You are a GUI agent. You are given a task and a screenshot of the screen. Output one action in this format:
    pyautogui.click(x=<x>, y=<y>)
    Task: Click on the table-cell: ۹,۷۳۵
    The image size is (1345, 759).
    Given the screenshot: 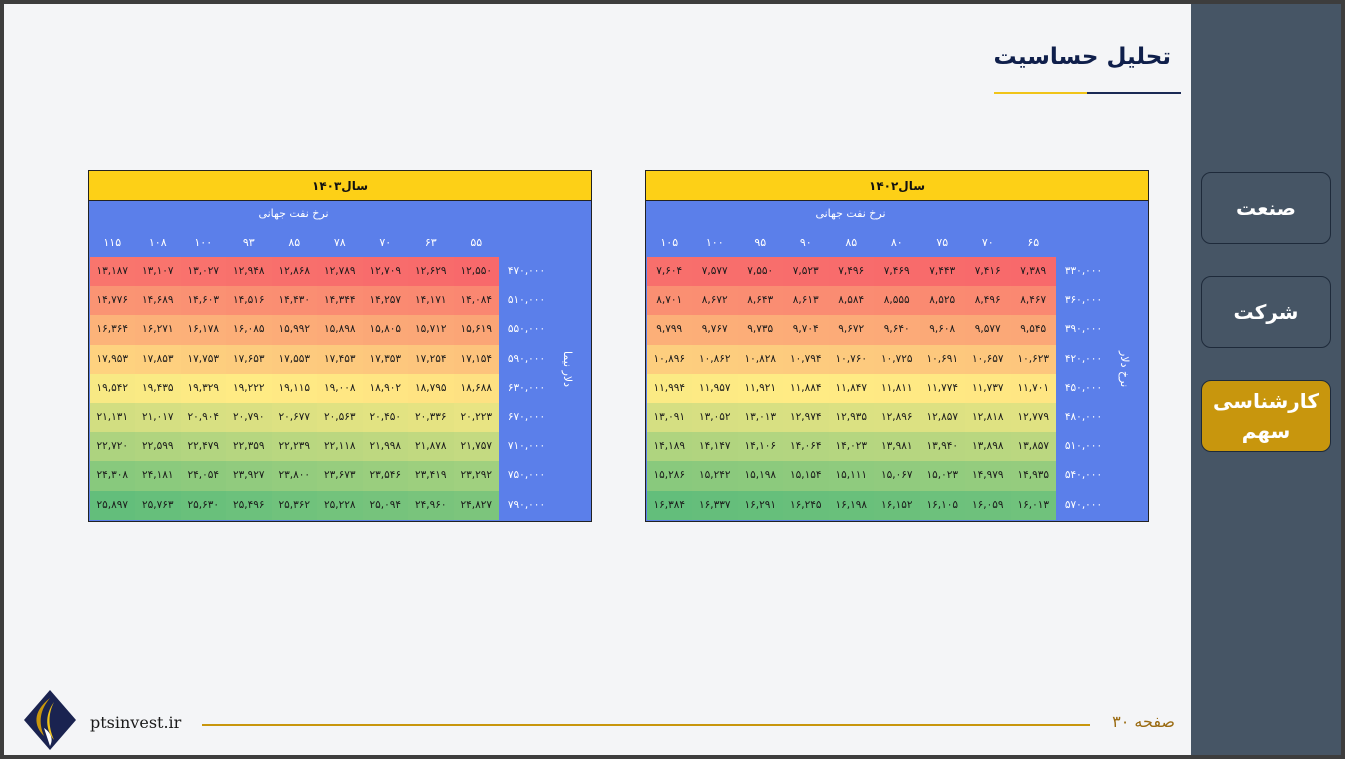 What is the action you would take?
    pyautogui.click(x=760, y=330)
    